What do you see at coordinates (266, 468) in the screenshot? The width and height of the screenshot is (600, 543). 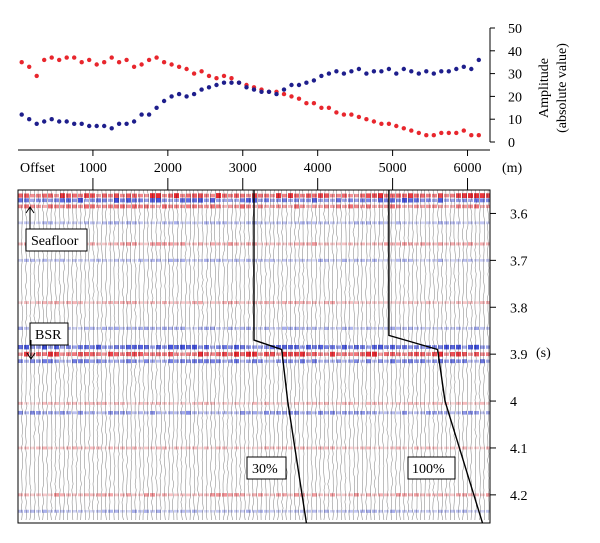 I see `mute-30-annotation: 30%` at bounding box center [266, 468].